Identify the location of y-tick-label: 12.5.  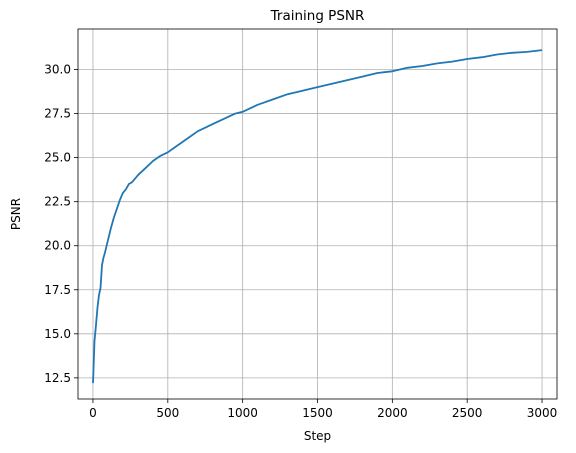
(57, 378).